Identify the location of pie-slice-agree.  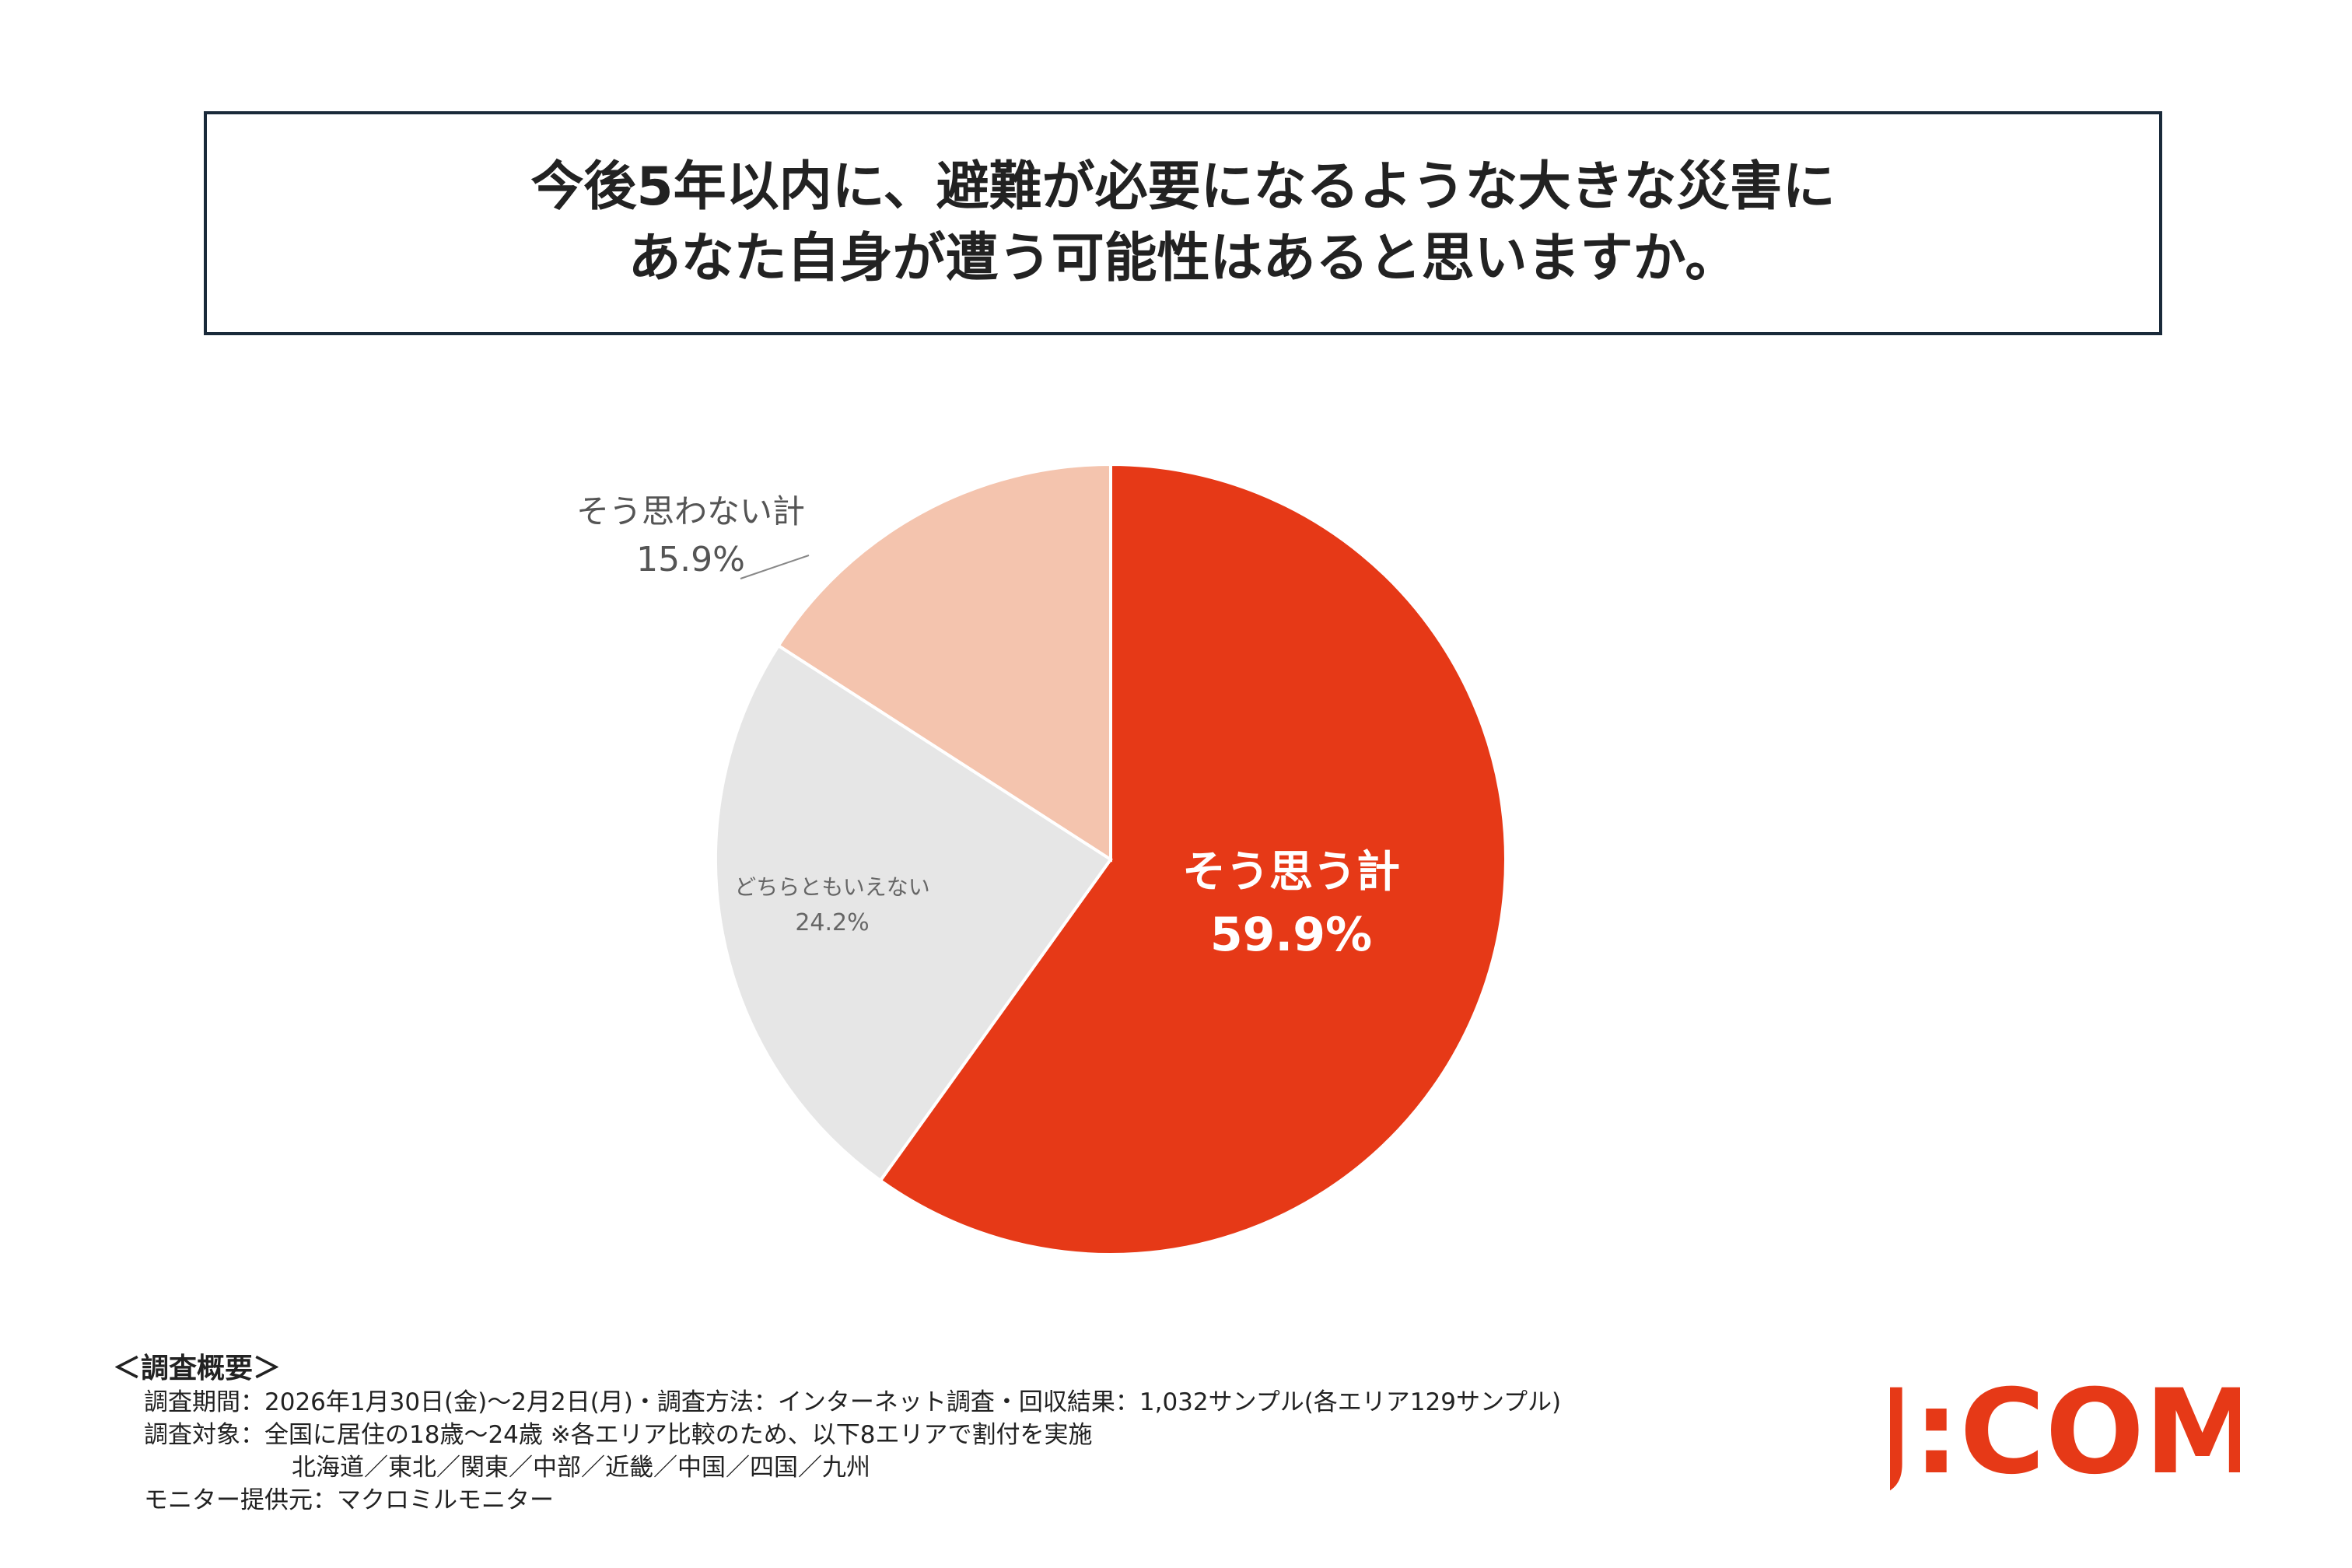
(1192, 859).